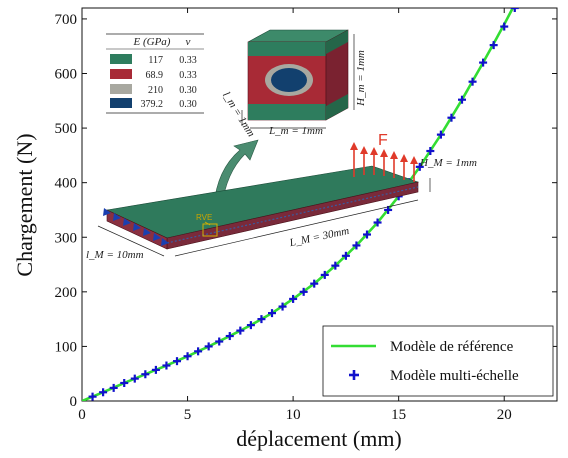 This screenshot has width=568, height=458. I want to click on rve-front-bottom-layer, so click(287, 112).